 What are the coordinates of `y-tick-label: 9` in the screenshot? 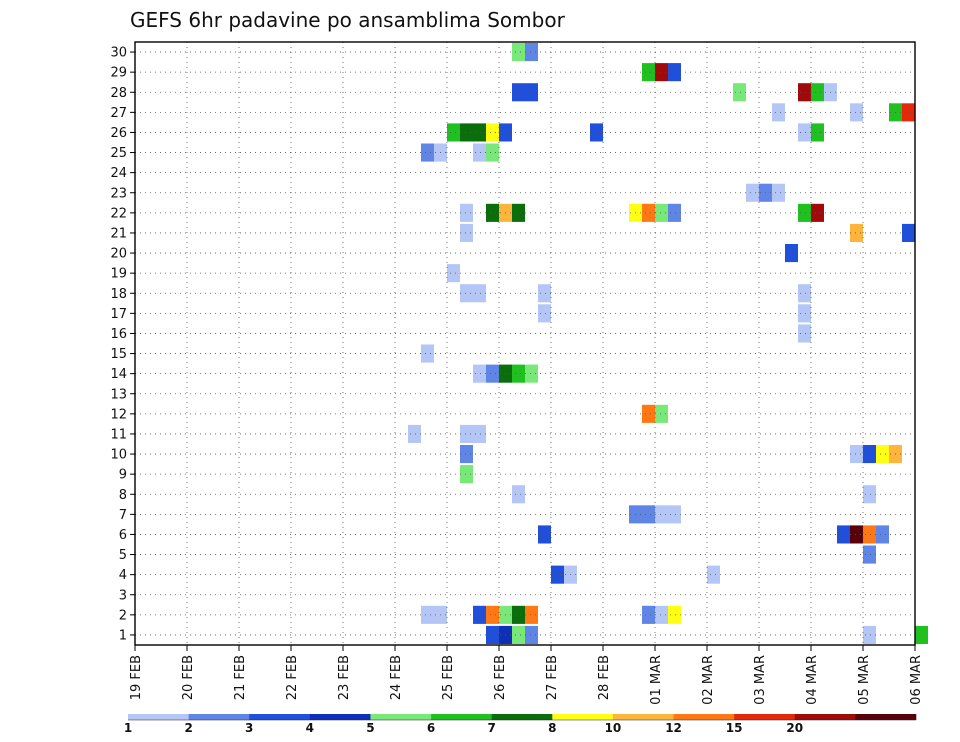 It's located at (123, 475).